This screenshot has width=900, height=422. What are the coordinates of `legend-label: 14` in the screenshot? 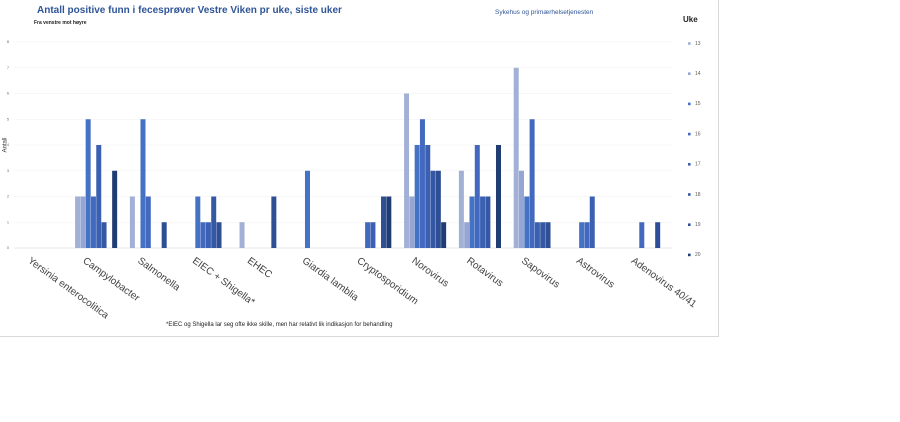 It's located at (698, 74).